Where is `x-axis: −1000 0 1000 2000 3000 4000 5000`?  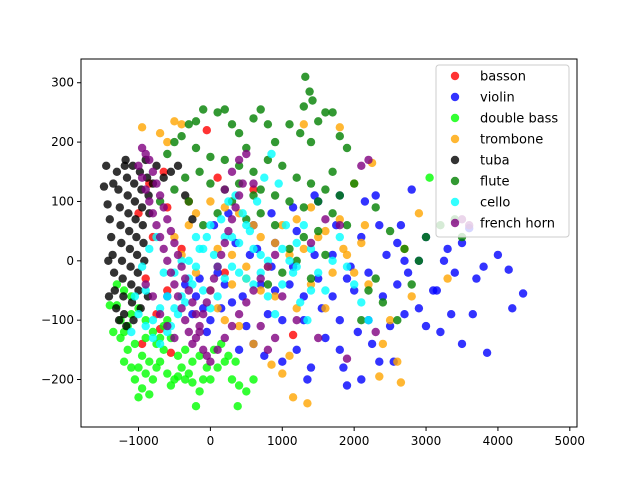
x-axis: −1000 0 1000 2000 3000 4000 5000 is located at coordinates (351, 437).